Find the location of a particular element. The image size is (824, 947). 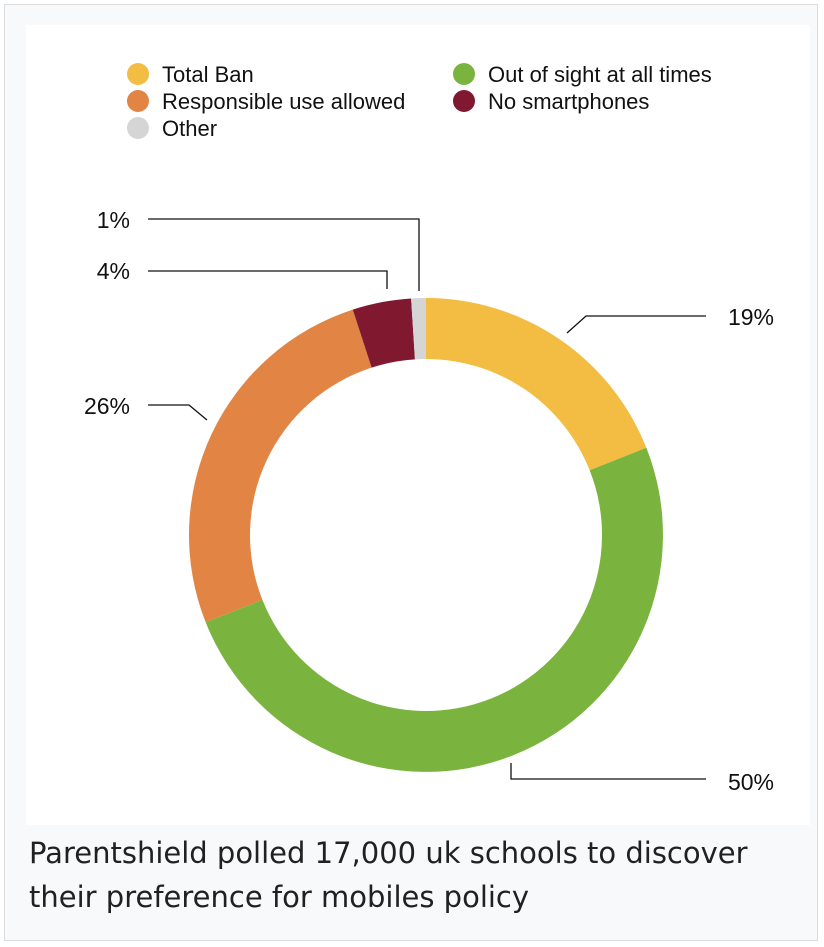

leader-line-no-smartphones is located at coordinates (268, 279).